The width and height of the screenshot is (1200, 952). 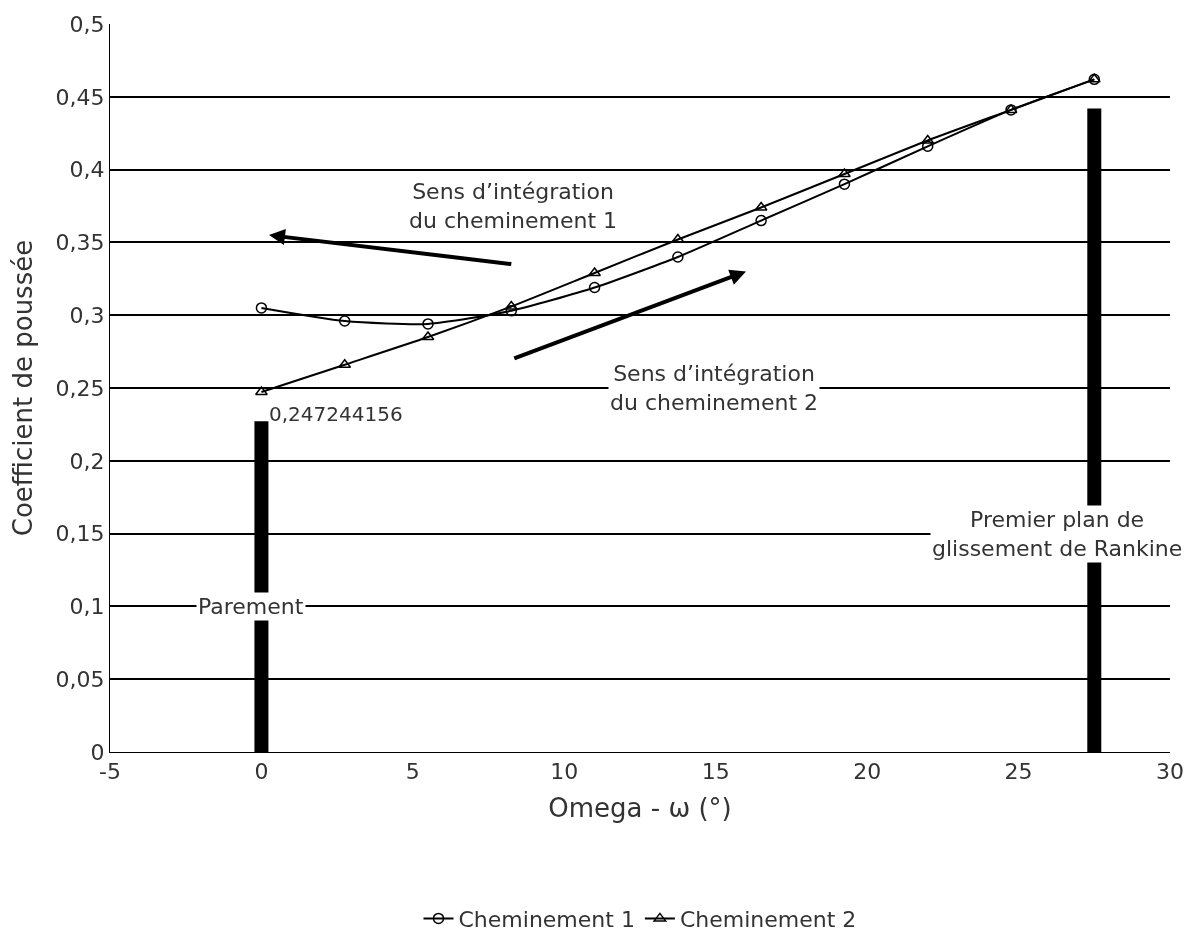 I want to click on x-tick-label: 25, so click(x=1018, y=772).